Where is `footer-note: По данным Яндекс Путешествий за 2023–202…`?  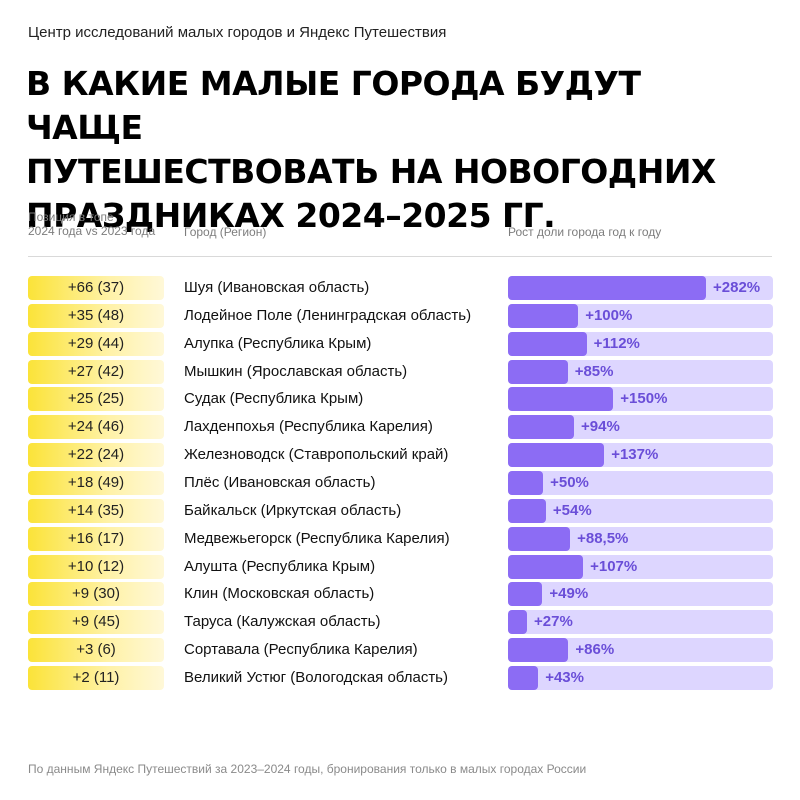
footer-note: По данным Яндекс Путешествий за 2023–202… is located at coordinates (307, 769).